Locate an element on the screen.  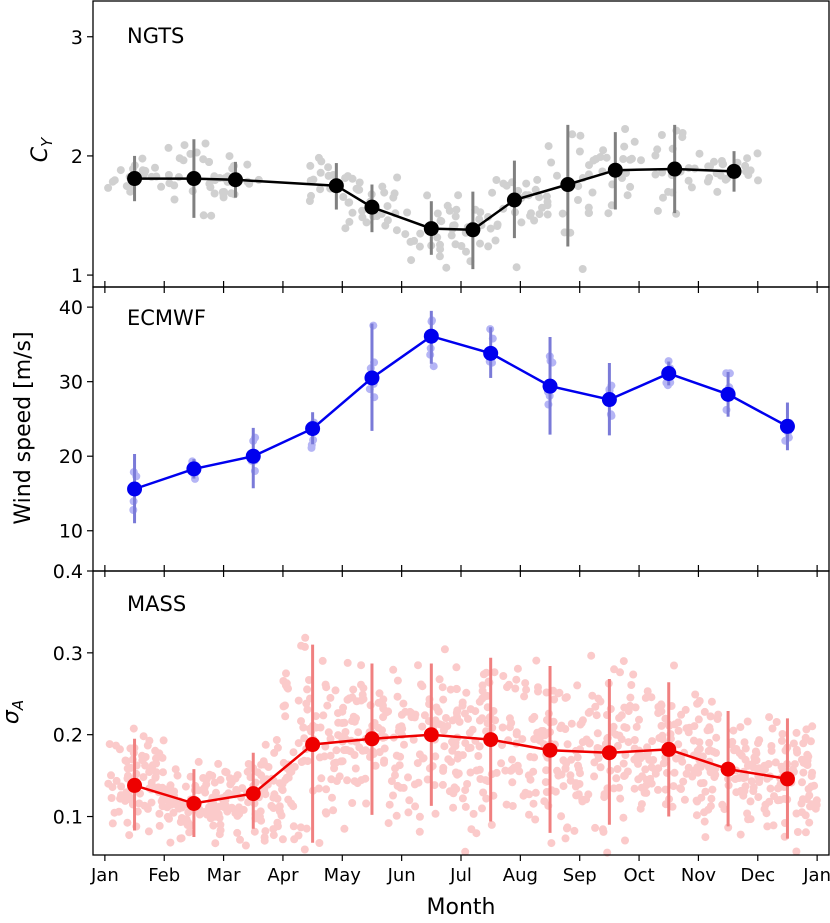
month-tick-label: Jun is located at coordinates (401, 875).